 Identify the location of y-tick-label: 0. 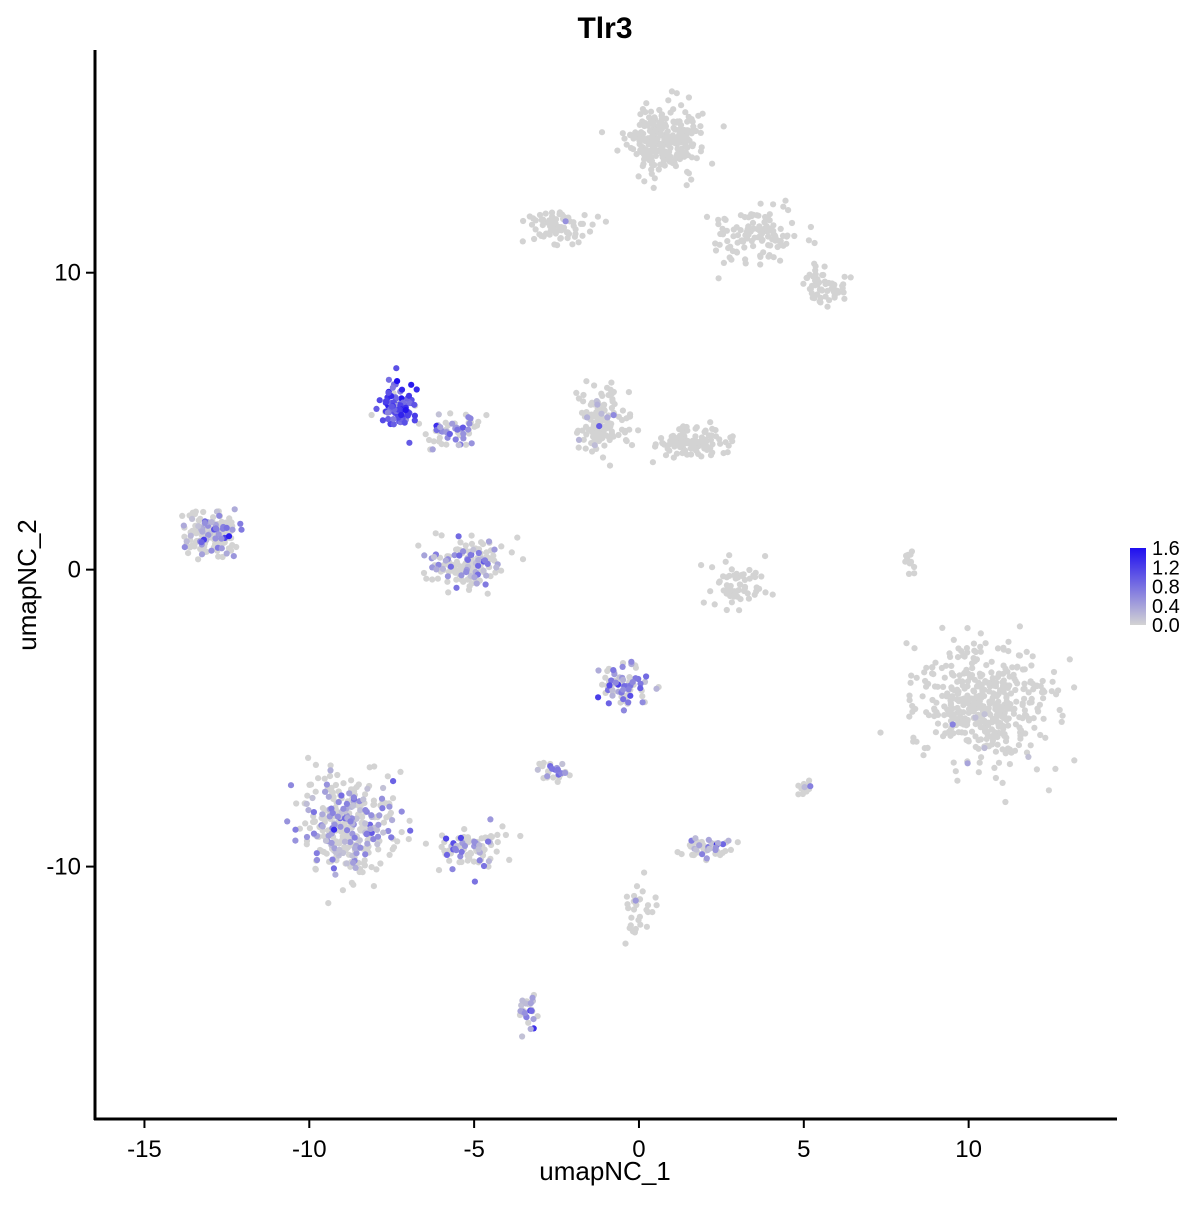
(74, 570).